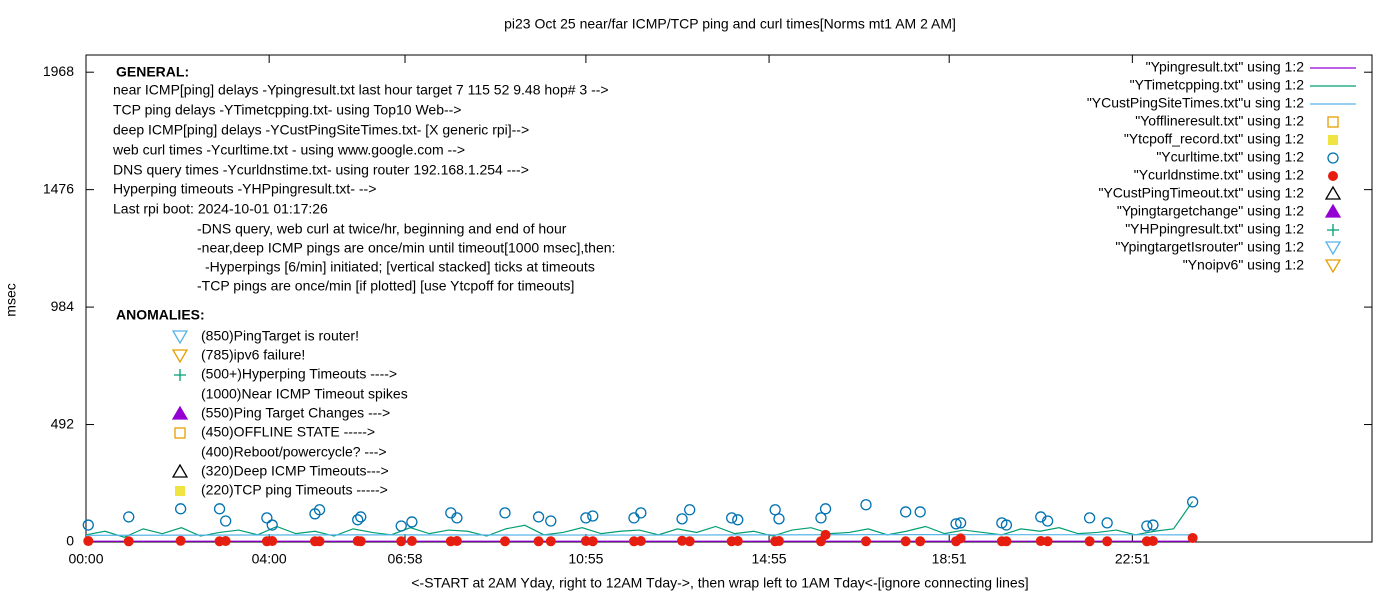 The image size is (1400, 600). Describe the element at coordinates (1132, 559) in the screenshot. I see `x-tick-label: 22:51` at that location.